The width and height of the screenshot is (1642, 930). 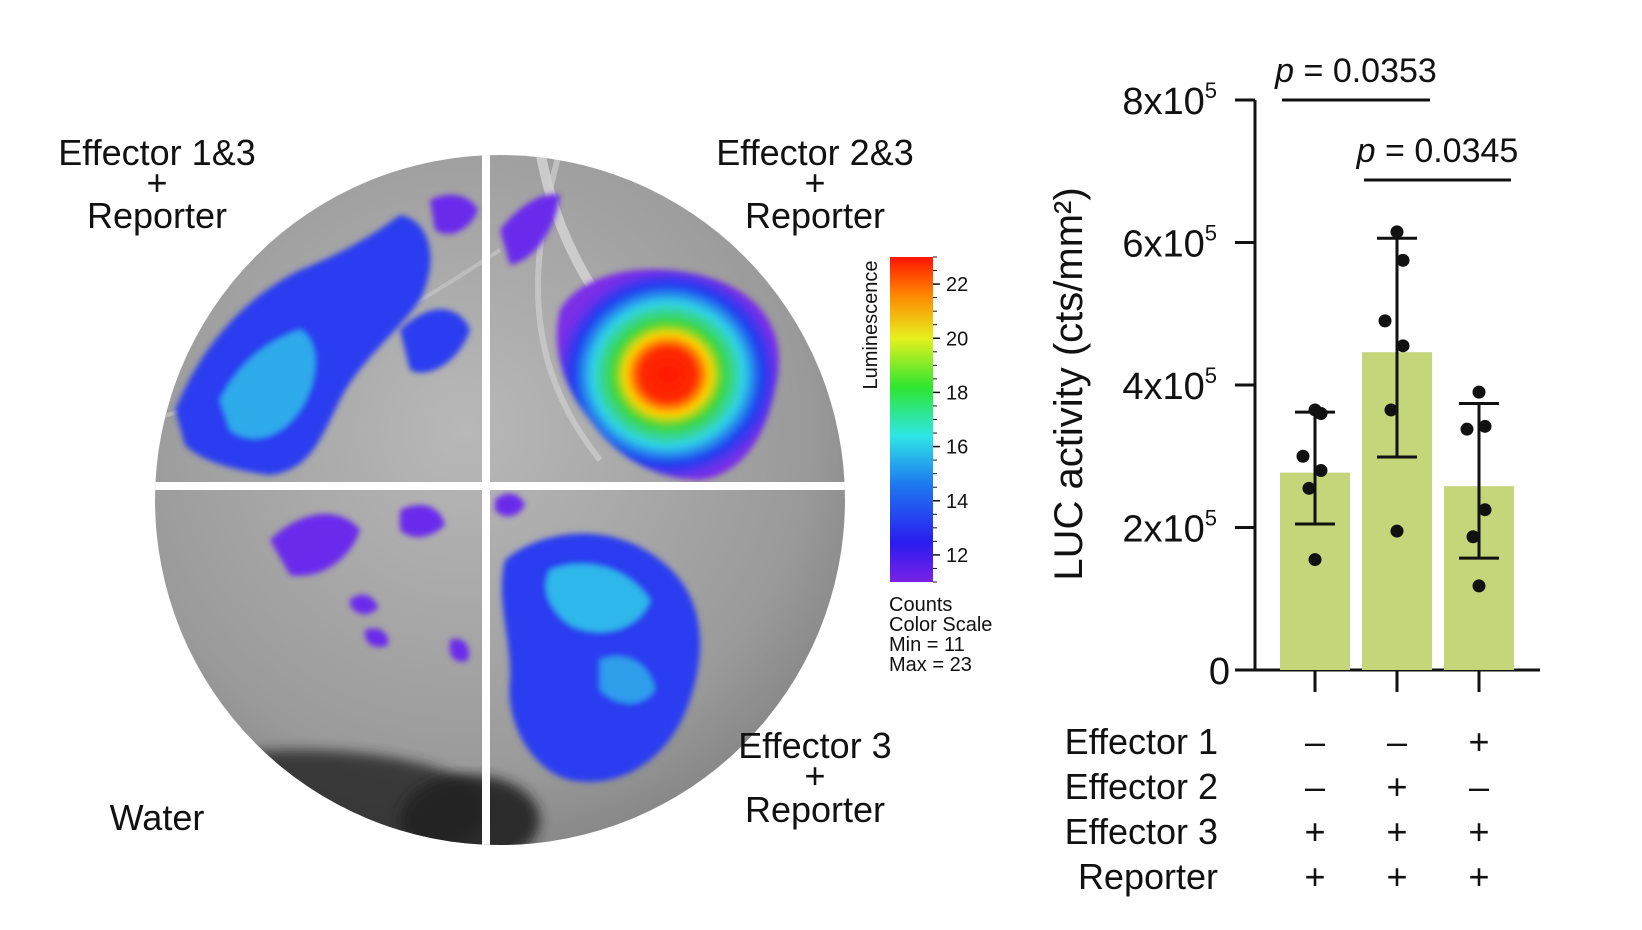 I want to click on color-bar-tick-label: 22, so click(x=957, y=285).